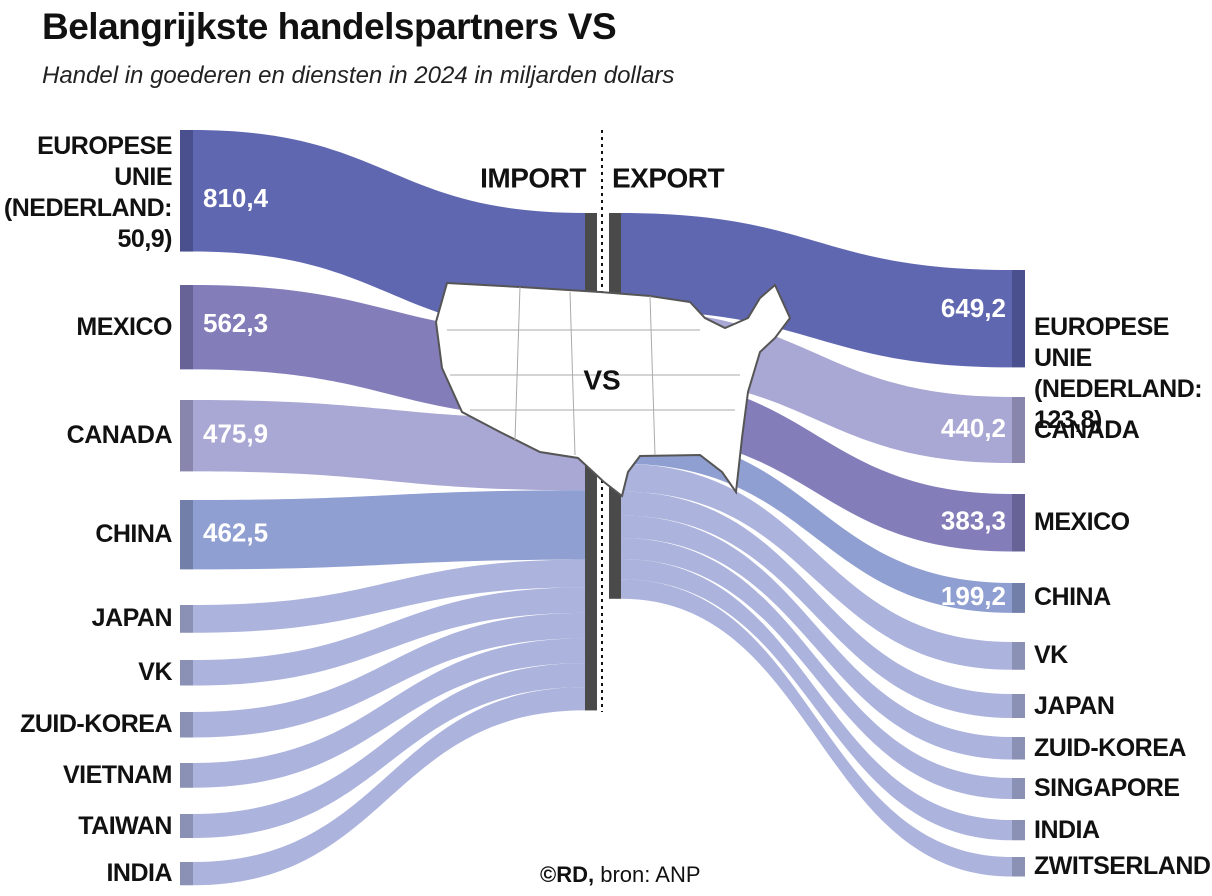 The image size is (1212, 896). What do you see at coordinates (235, 434) in the screenshot?
I see `value-label: 475,9` at bounding box center [235, 434].